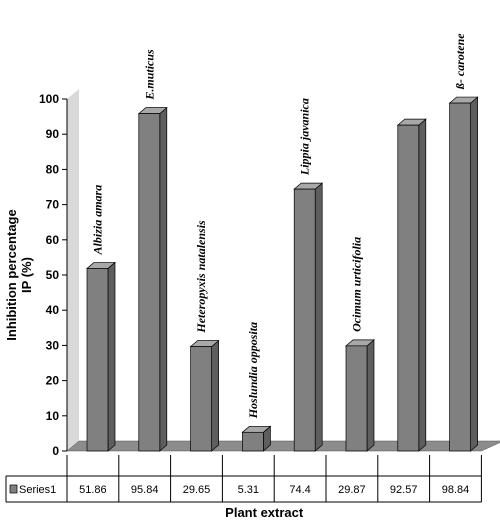 The width and height of the screenshot is (500, 527). Describe the element at coordinates (357, 284) in the screenshot. I see `bar-category-label: Ocimum urticifolia` at that location.